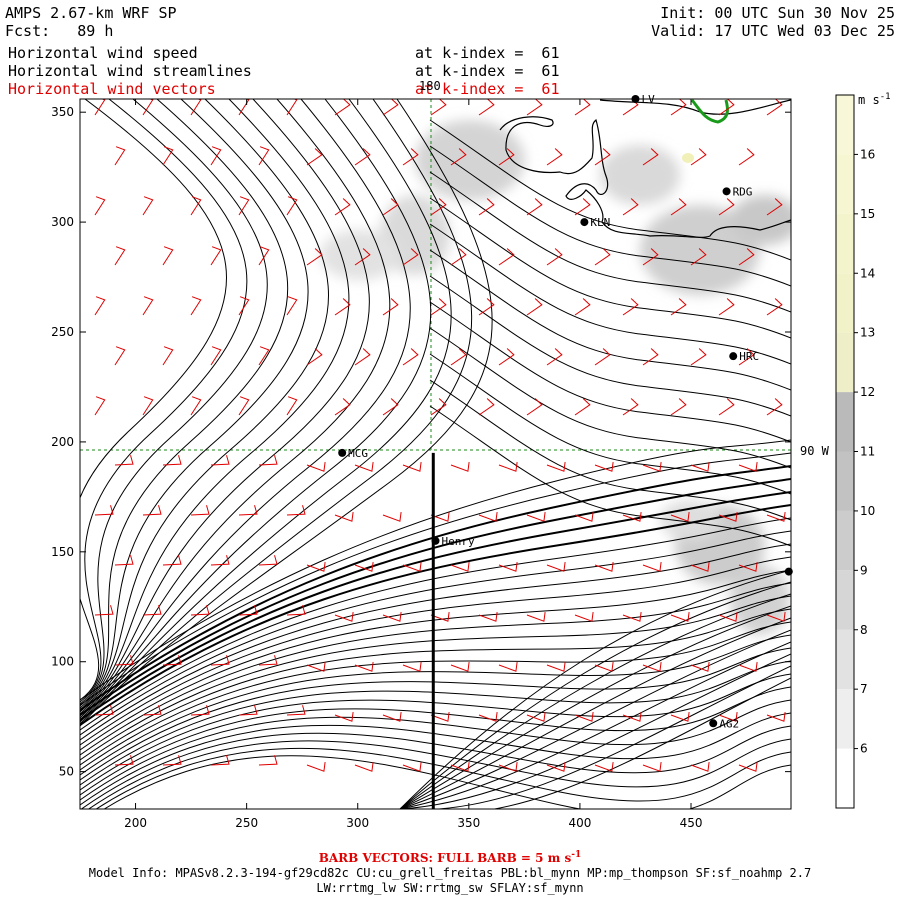 This screenshot has width=900, height=900. Describe the element at coordinates (435, 540) in the screenshot. I see `station-marker` at that location.